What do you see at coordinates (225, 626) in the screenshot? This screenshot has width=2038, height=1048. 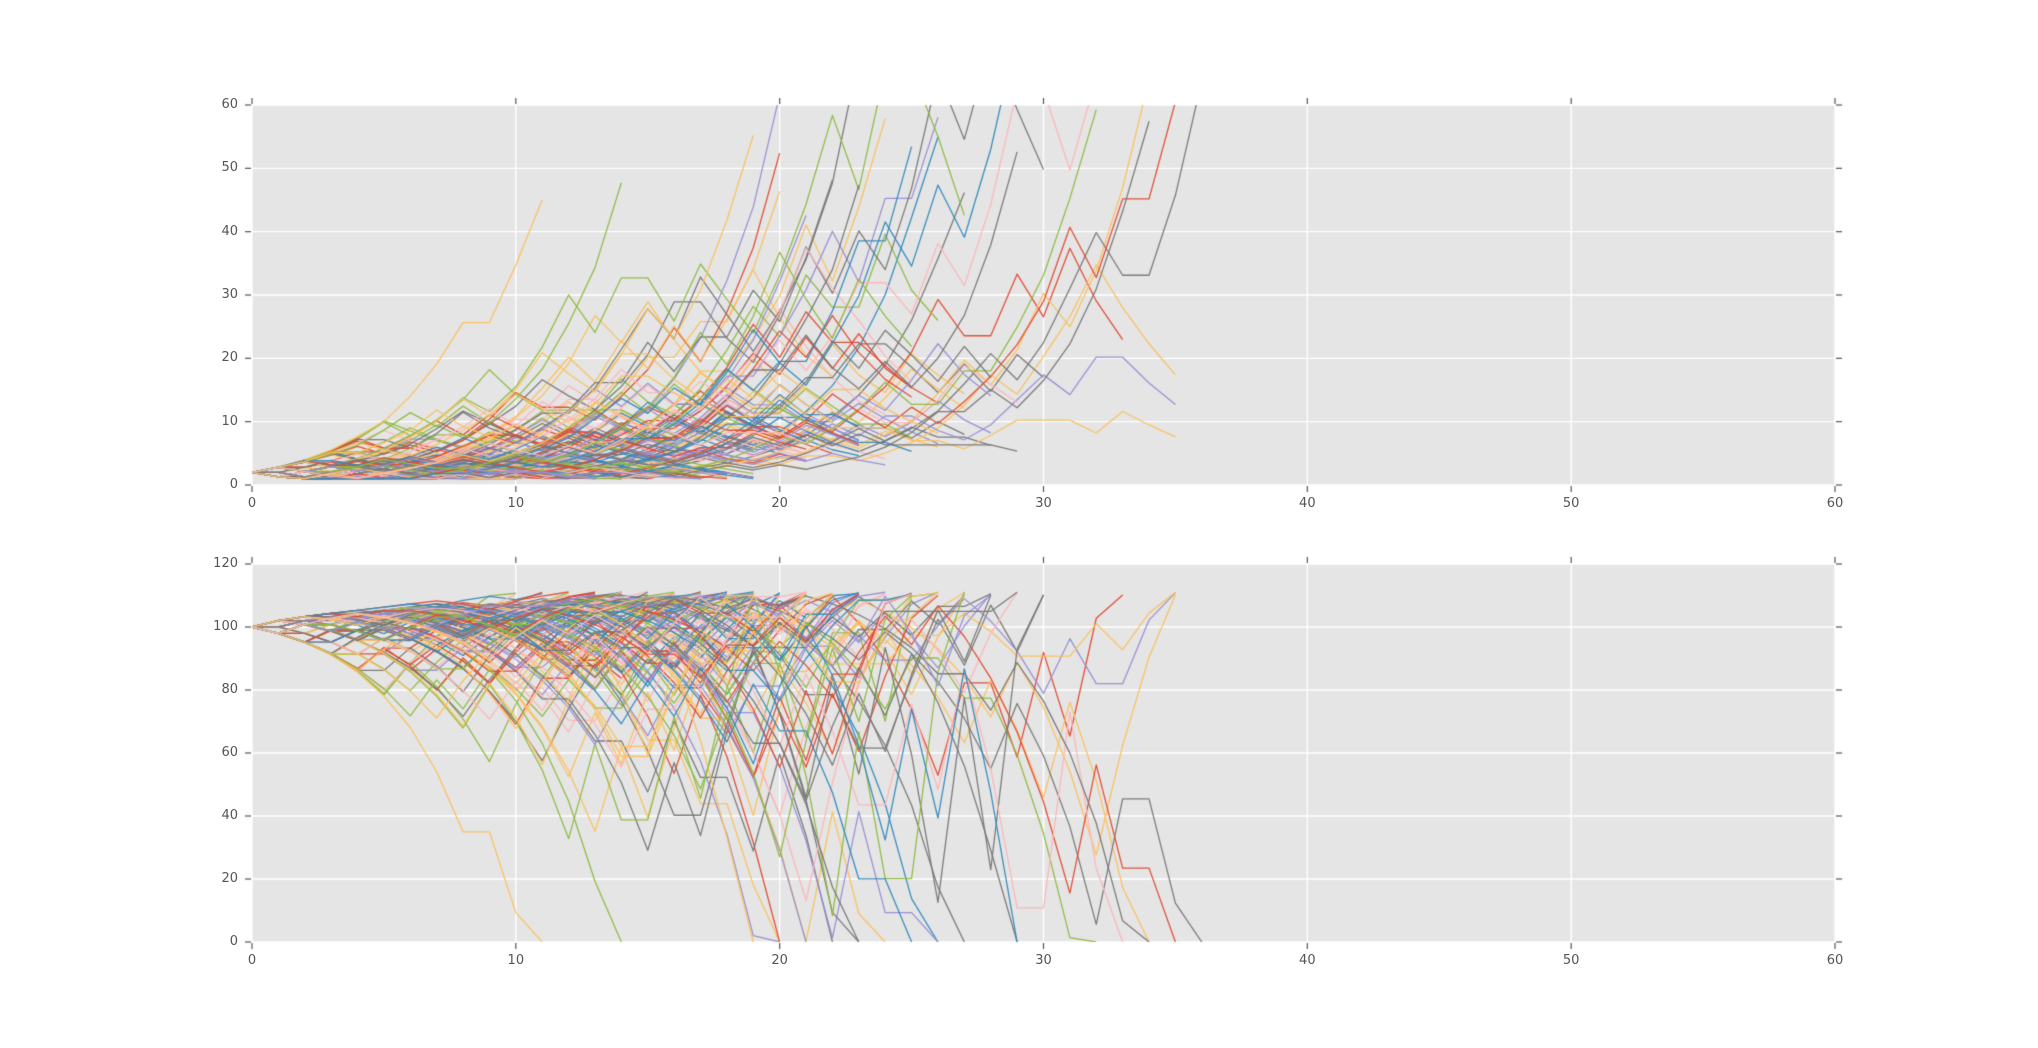 I see `bankroll-y-tick-label: 100` at bounding box center [225, 626].